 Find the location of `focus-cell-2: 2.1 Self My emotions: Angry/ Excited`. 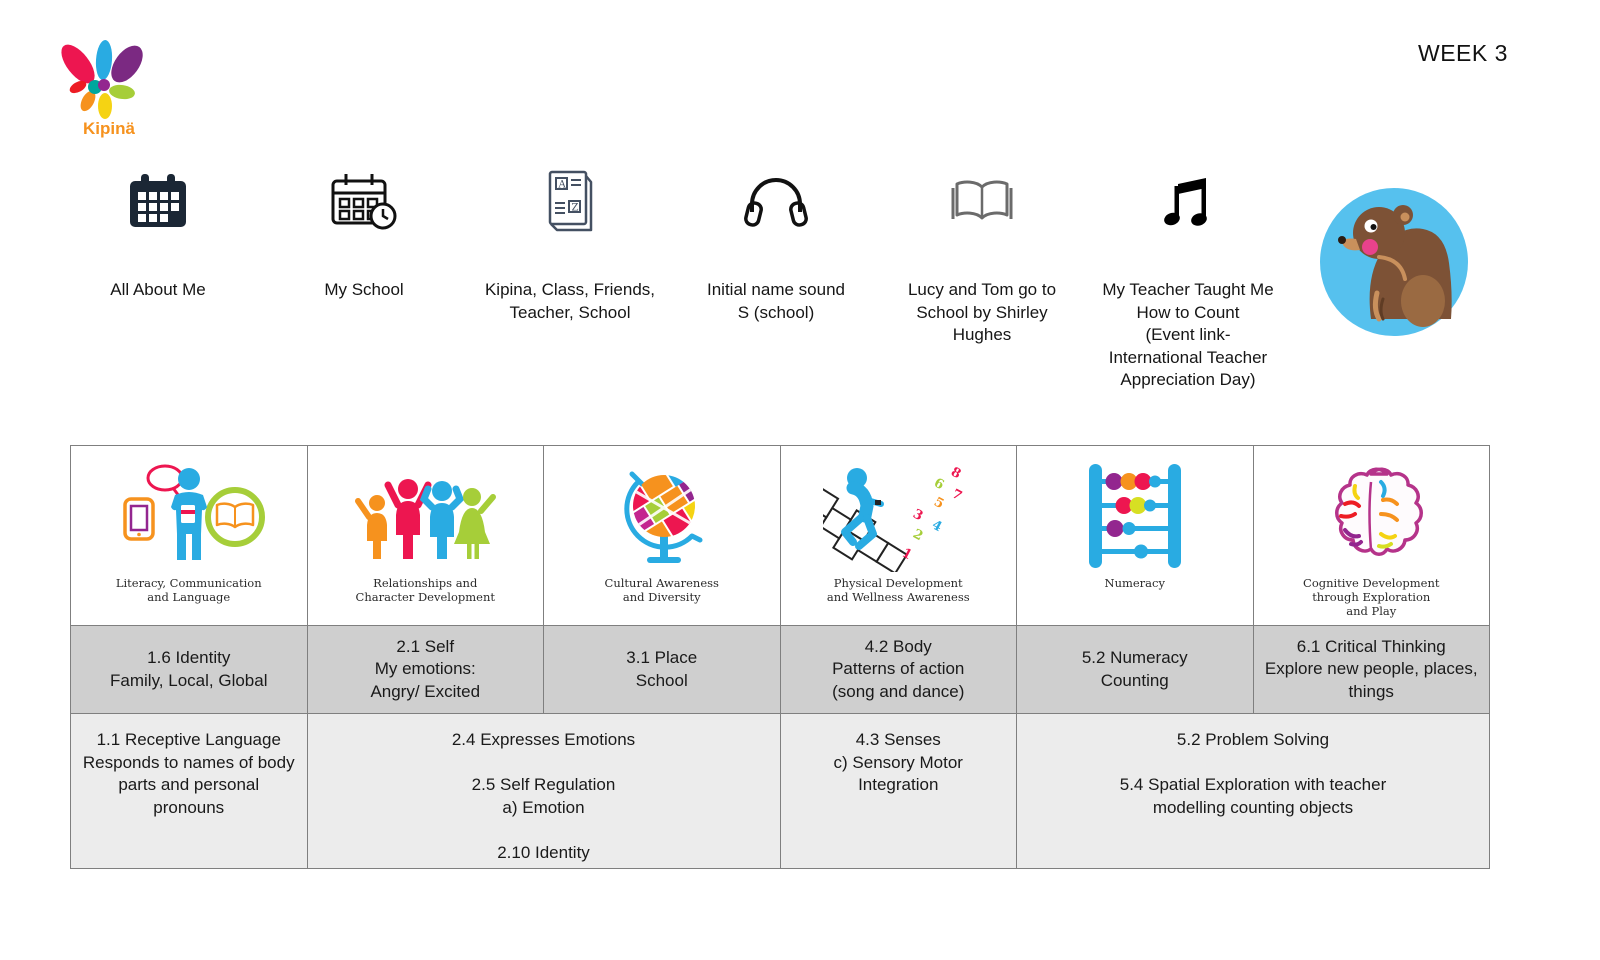

focus-cell-2: 2.1 Self My emotions: Angry/ Excited is located at coordinates (425, 670).